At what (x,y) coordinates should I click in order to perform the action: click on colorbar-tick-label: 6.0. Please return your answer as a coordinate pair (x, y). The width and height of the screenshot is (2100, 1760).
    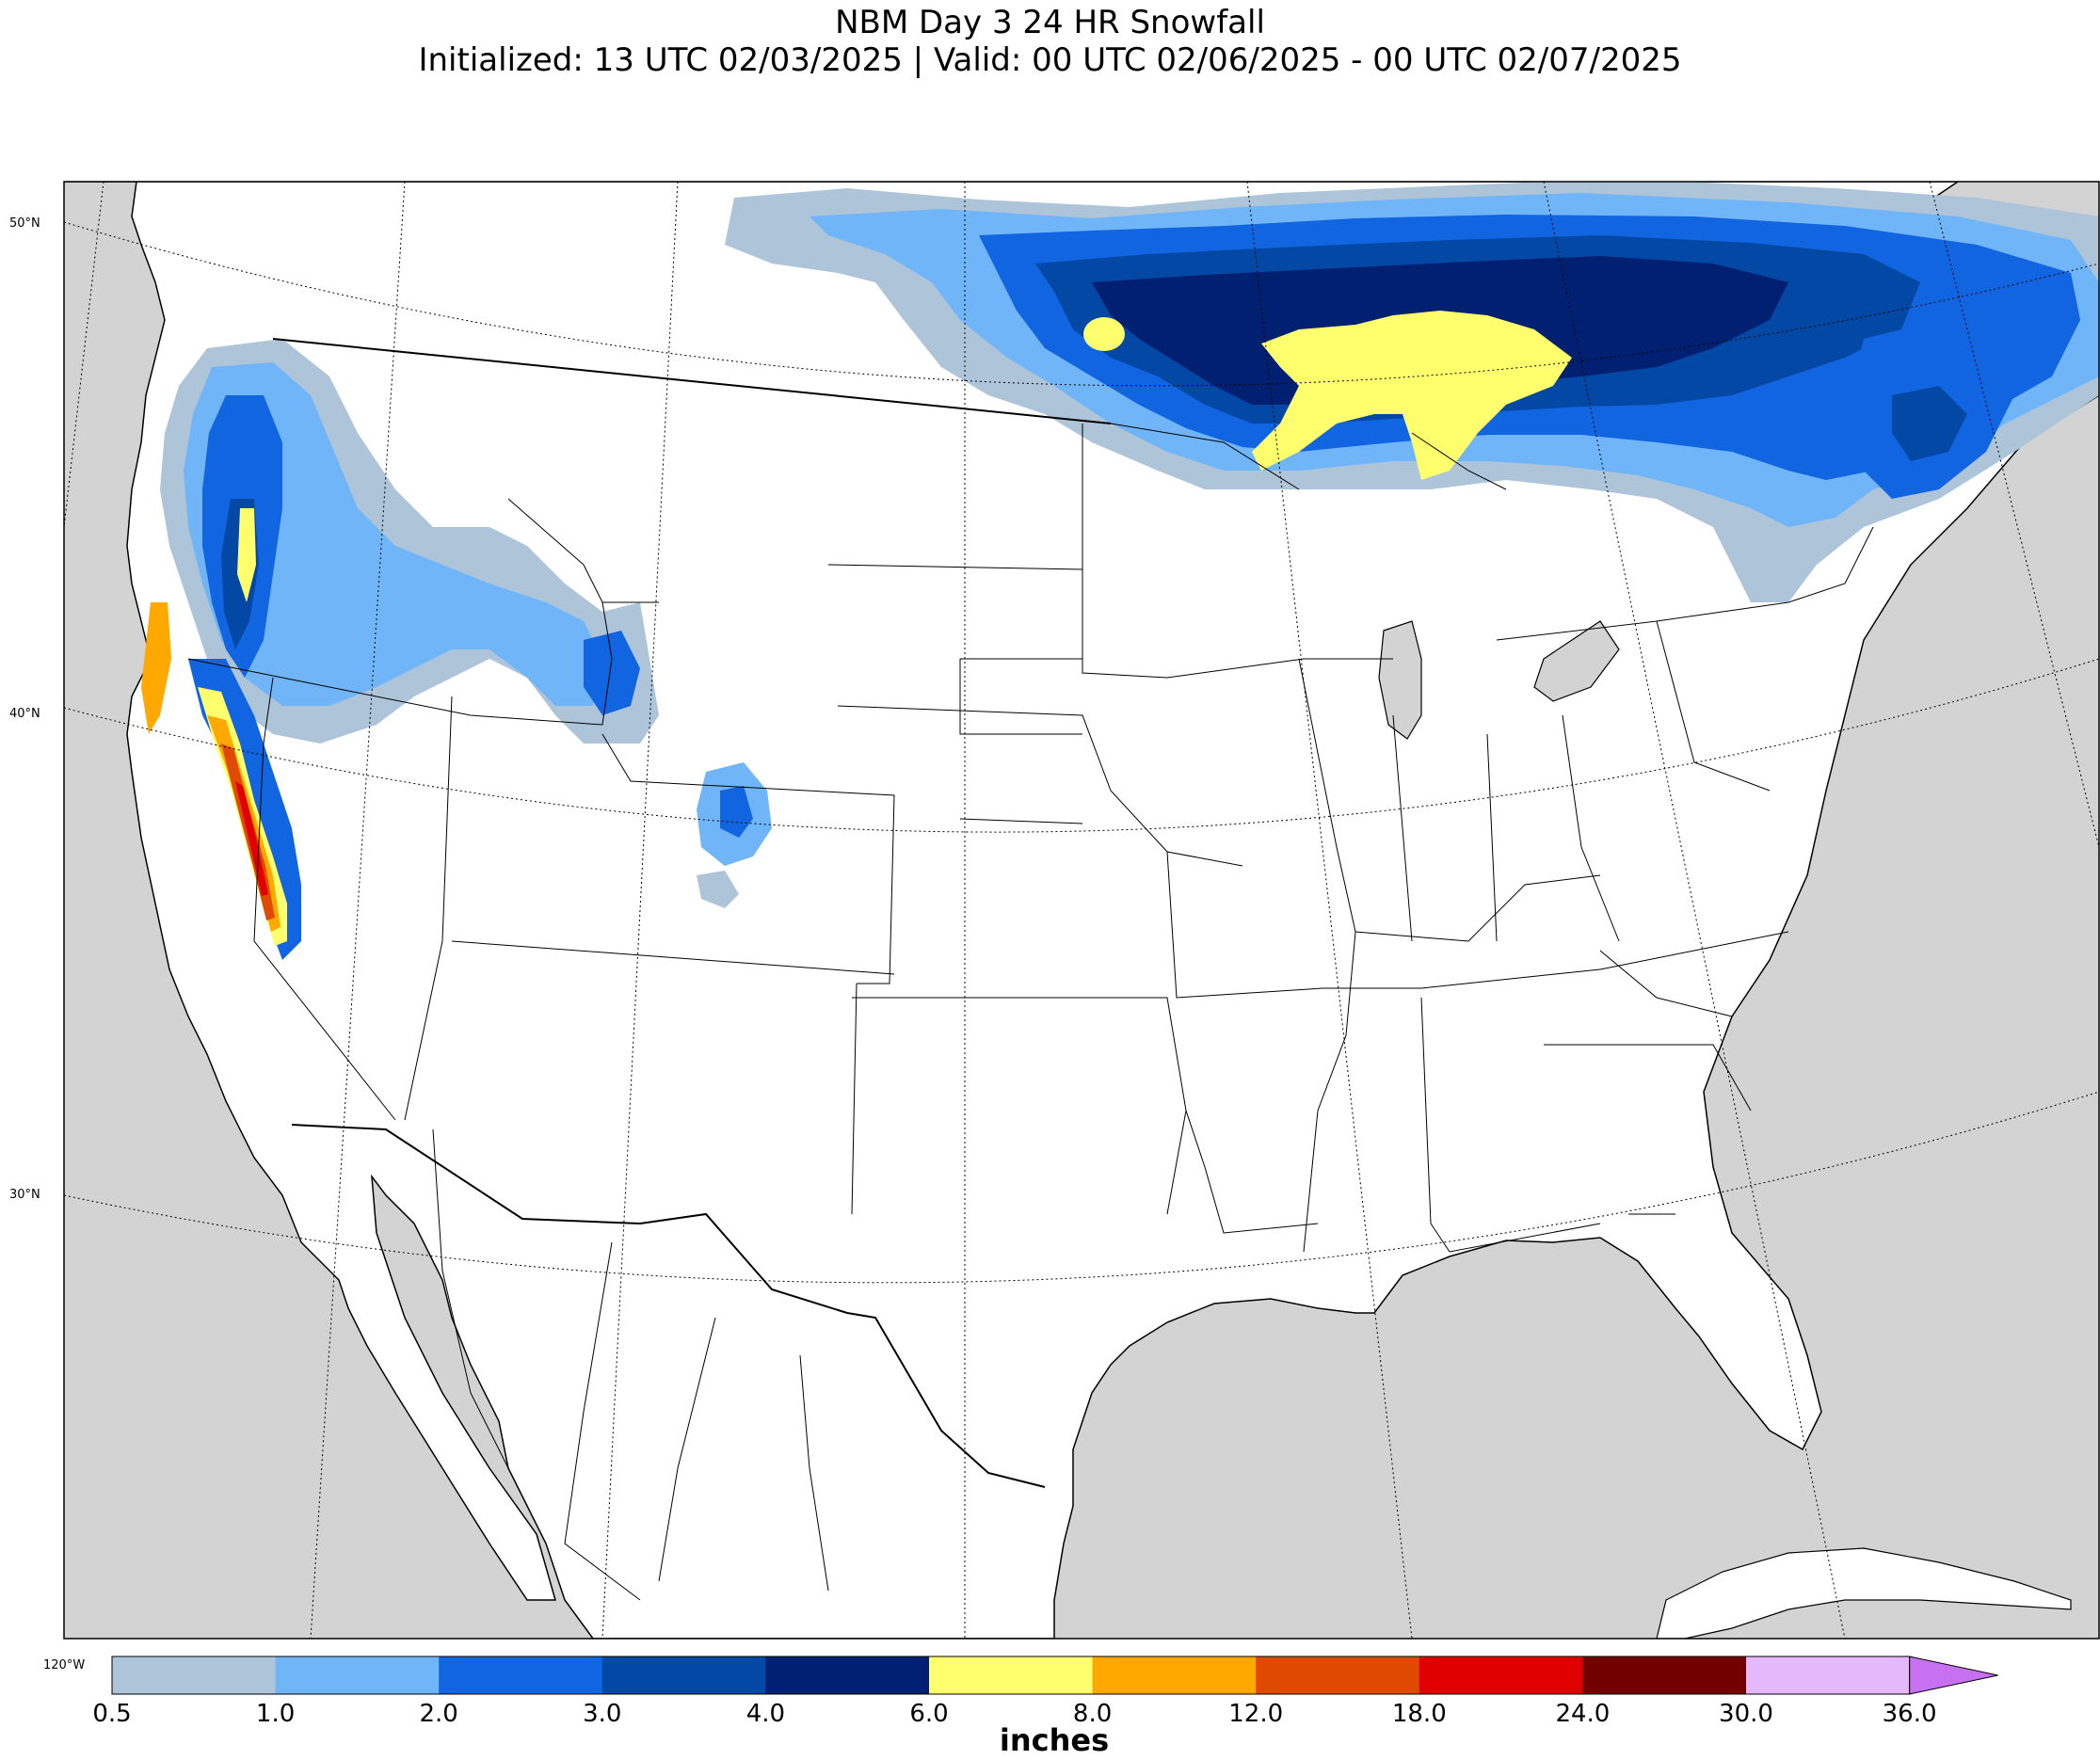
    Looking at the image, I should click on (929, 1714).